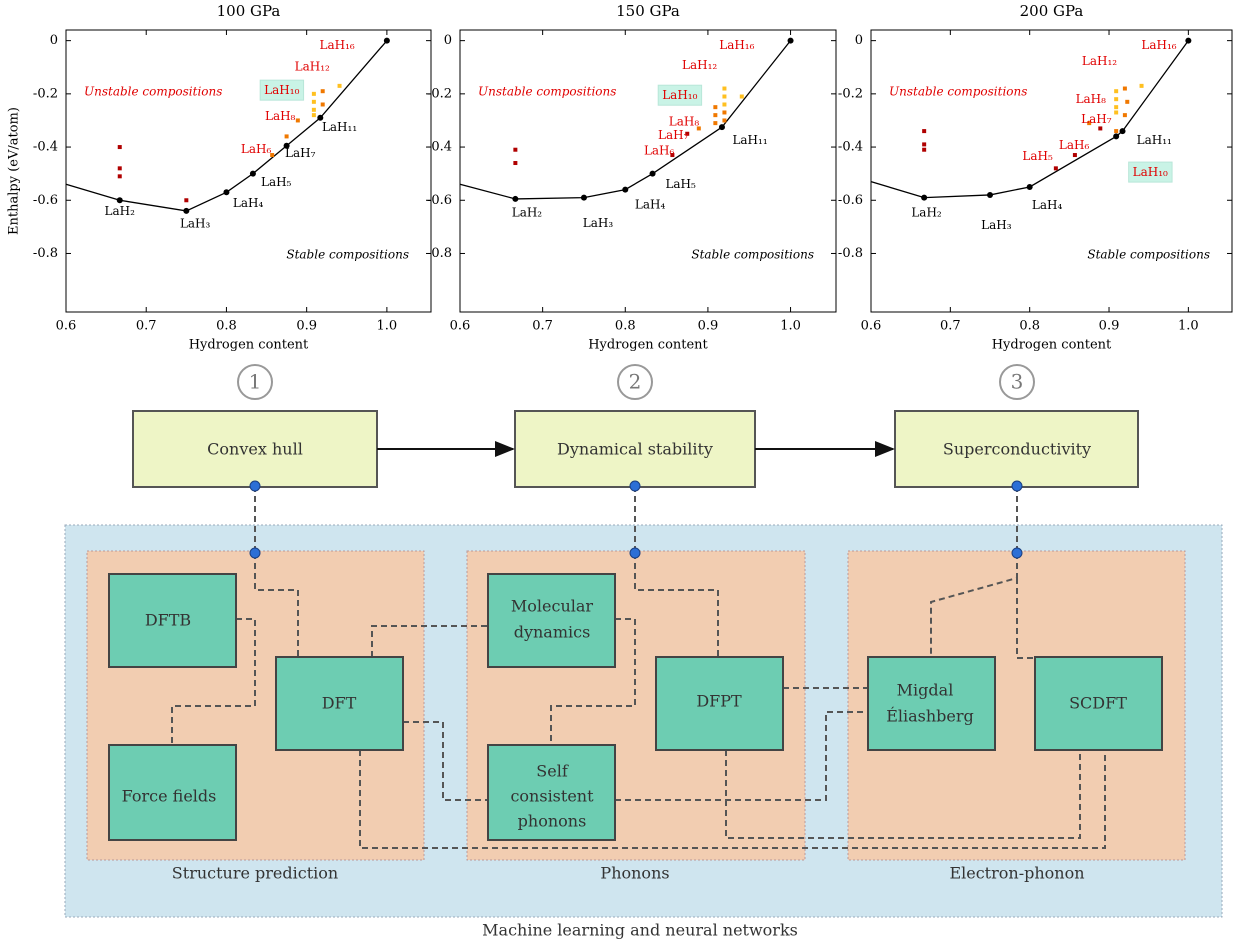  Describe the element at coordinates (45, 93) in the screenshot. I see `y-tick-label: -0.2` at that location.